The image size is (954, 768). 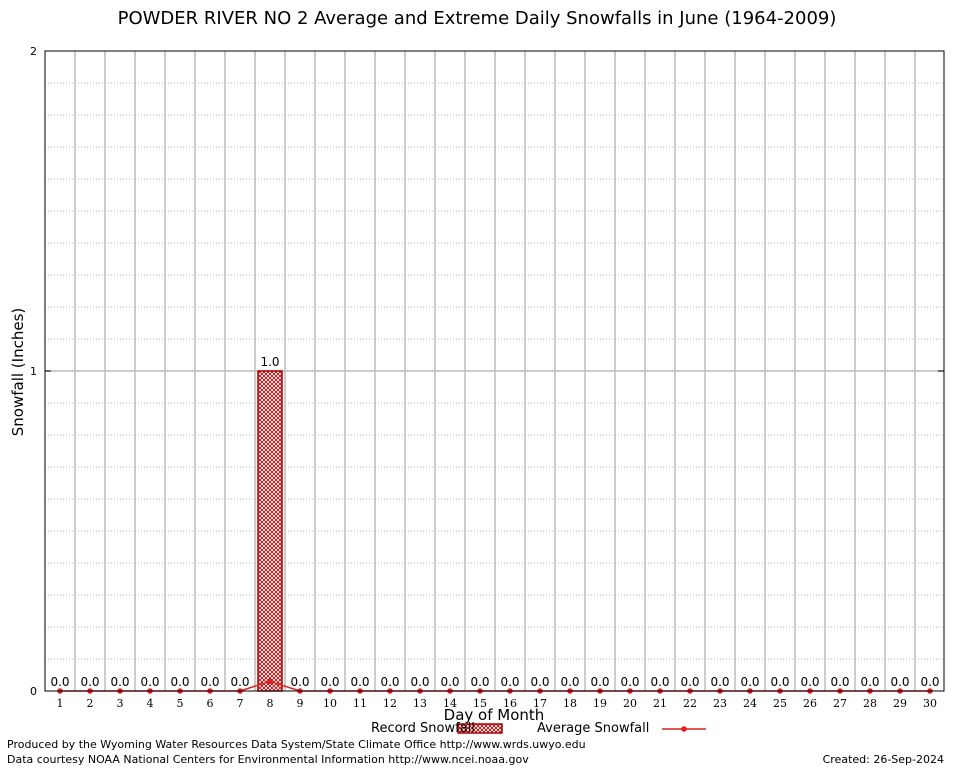 What do you see at coordinates (570, 703) in the screenshot?
I see `x-tick-label: 18` at bounding box center [570, 703].